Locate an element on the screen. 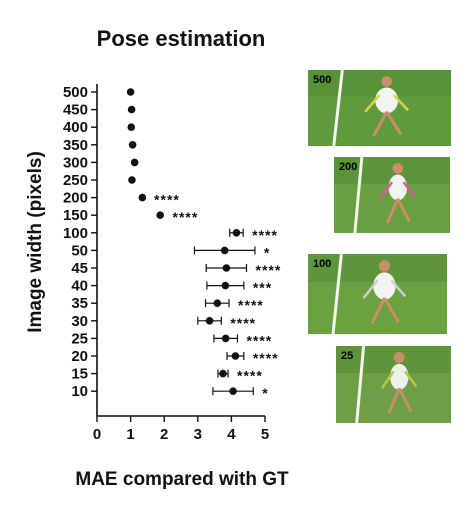 The height and width of the screenshot is (506, 474). x-axis-ticks: 0 1 2 3 4 5 is located at coordinates (181, 429).